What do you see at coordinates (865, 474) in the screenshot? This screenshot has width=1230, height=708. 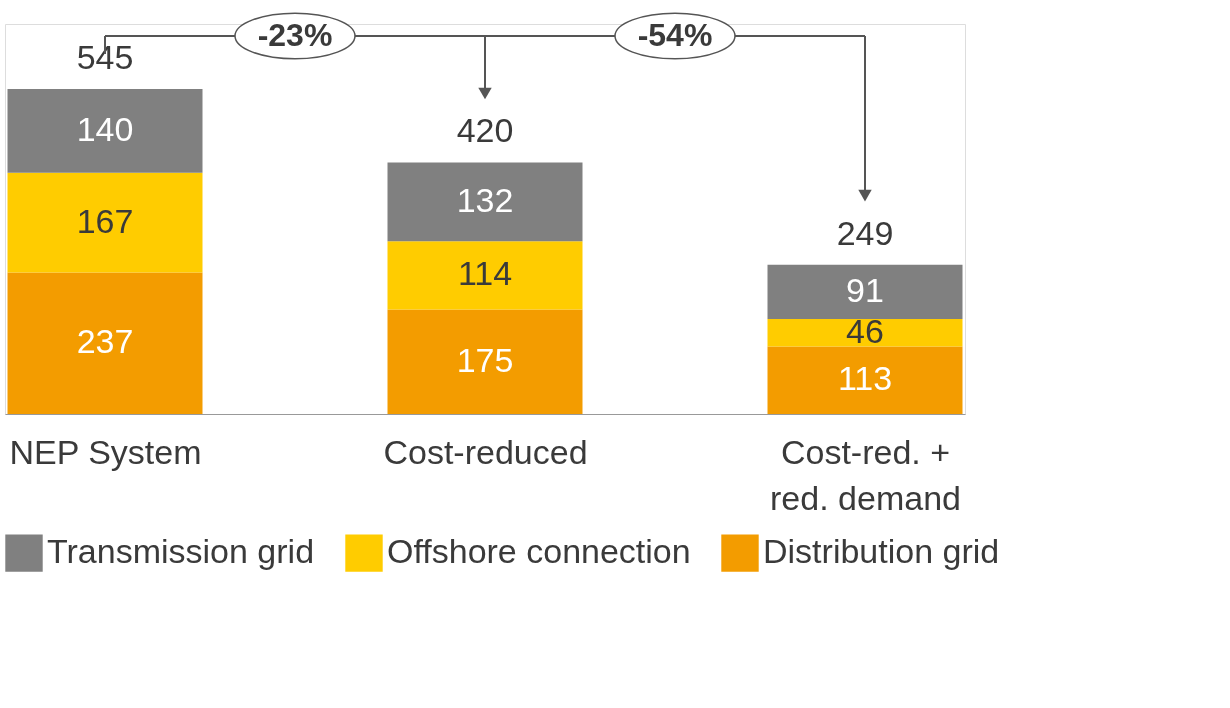 I see `x-tick-label: Cost-red. + red. demand` at bounding box center [865, 474].